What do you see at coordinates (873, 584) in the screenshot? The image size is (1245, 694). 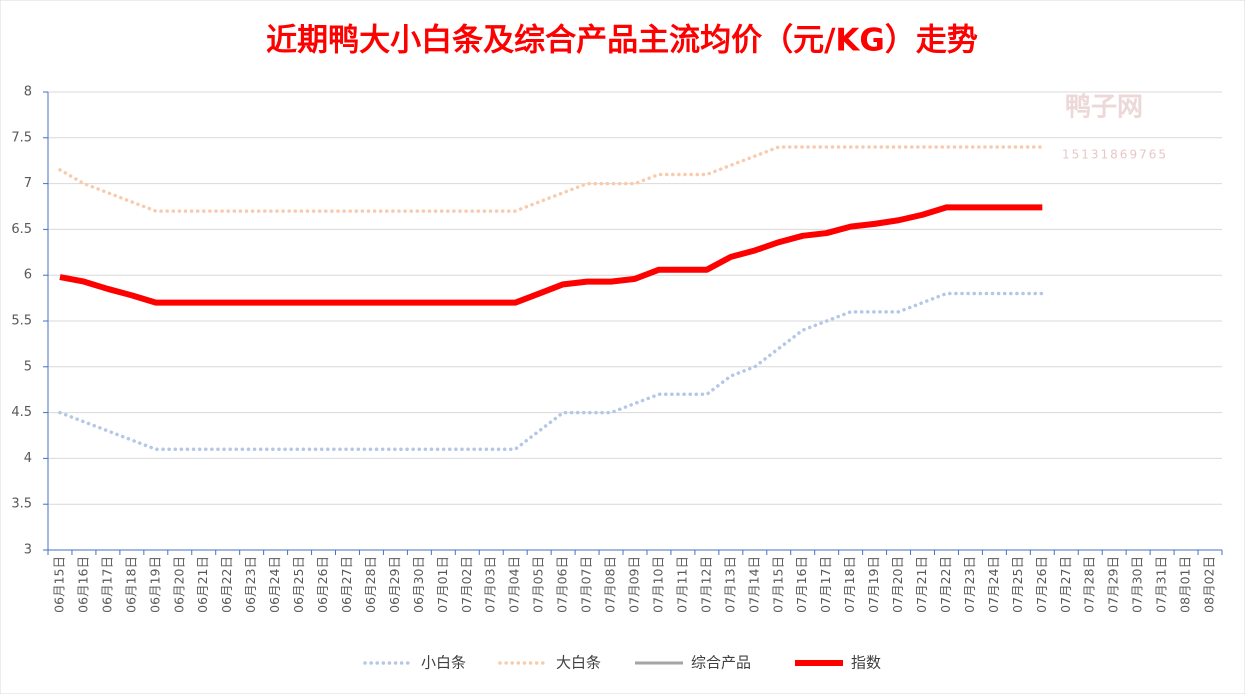 I see `x-tick-label: 07月19日` at bounding box center [873, 584].